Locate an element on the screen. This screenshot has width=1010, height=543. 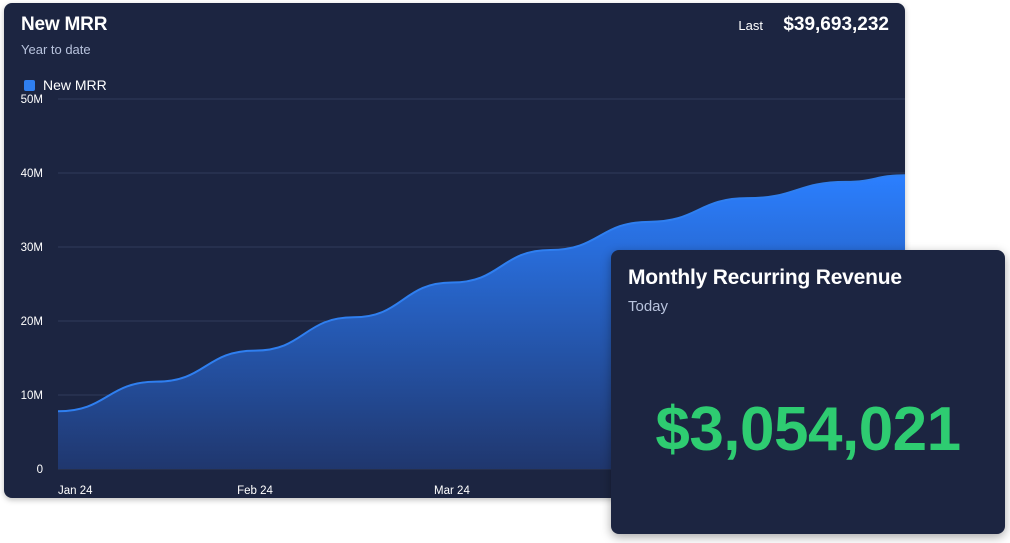
y-tick-label: 40M is located at coordinates (32, 174).